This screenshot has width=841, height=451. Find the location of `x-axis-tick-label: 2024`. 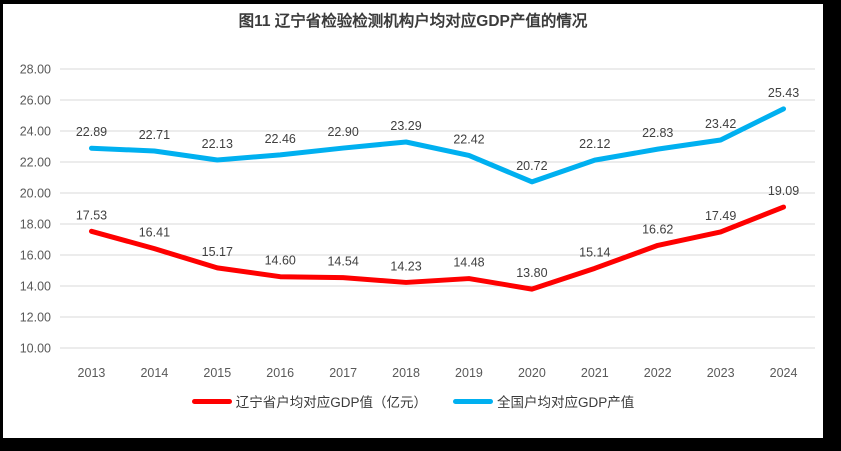

x-axis-tick-label: 2024 is located at coordinates (784, 373).